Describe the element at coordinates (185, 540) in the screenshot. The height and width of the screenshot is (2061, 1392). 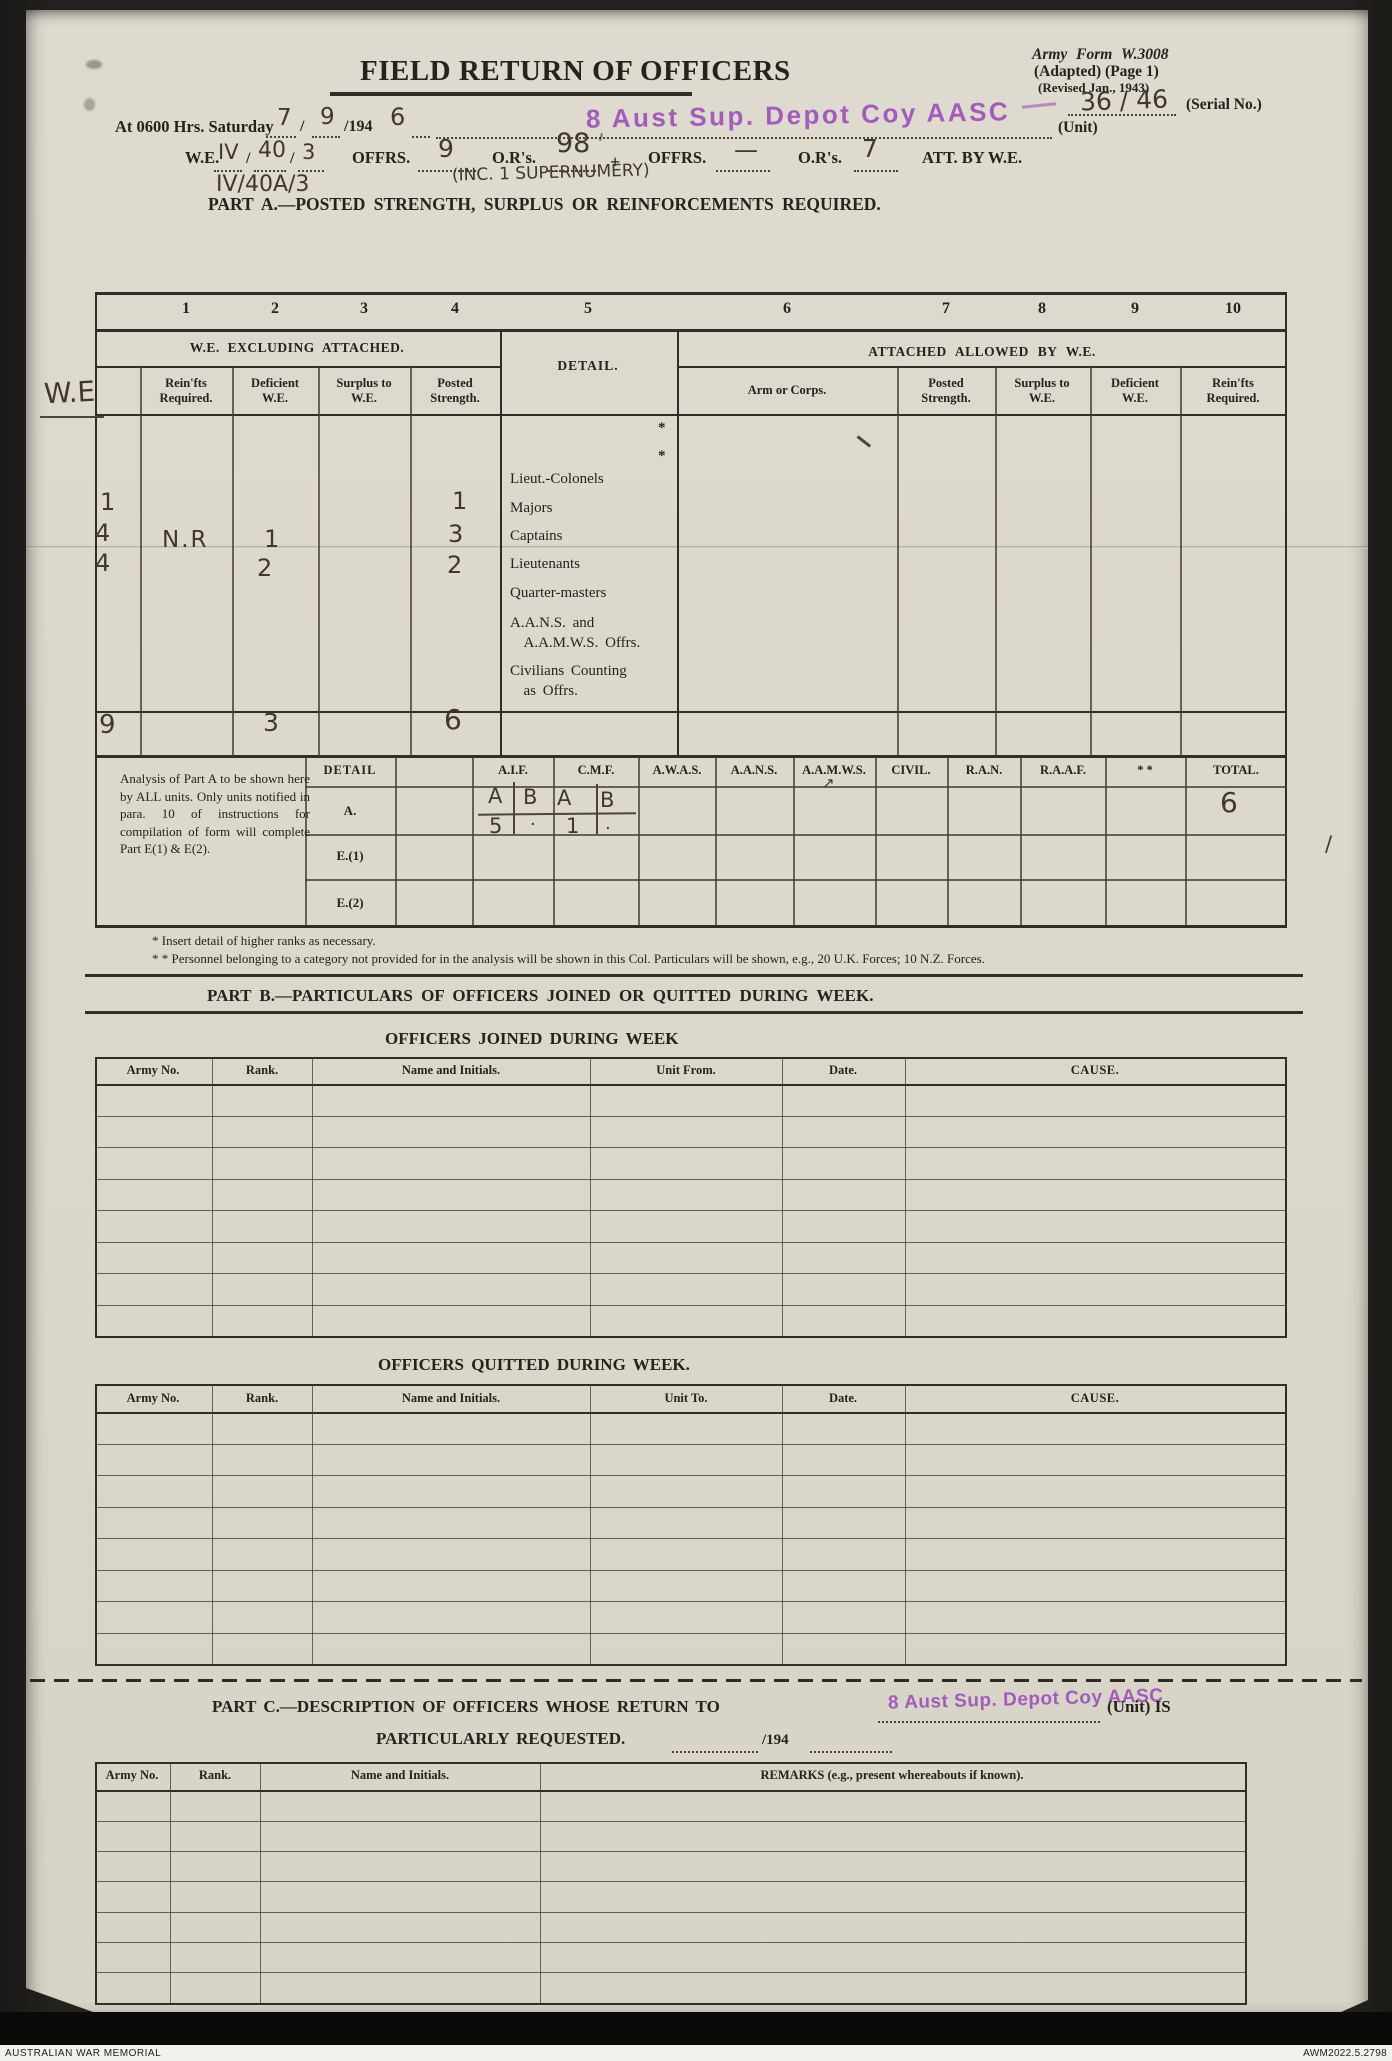
I see `hw-nr: N.R` at that location.